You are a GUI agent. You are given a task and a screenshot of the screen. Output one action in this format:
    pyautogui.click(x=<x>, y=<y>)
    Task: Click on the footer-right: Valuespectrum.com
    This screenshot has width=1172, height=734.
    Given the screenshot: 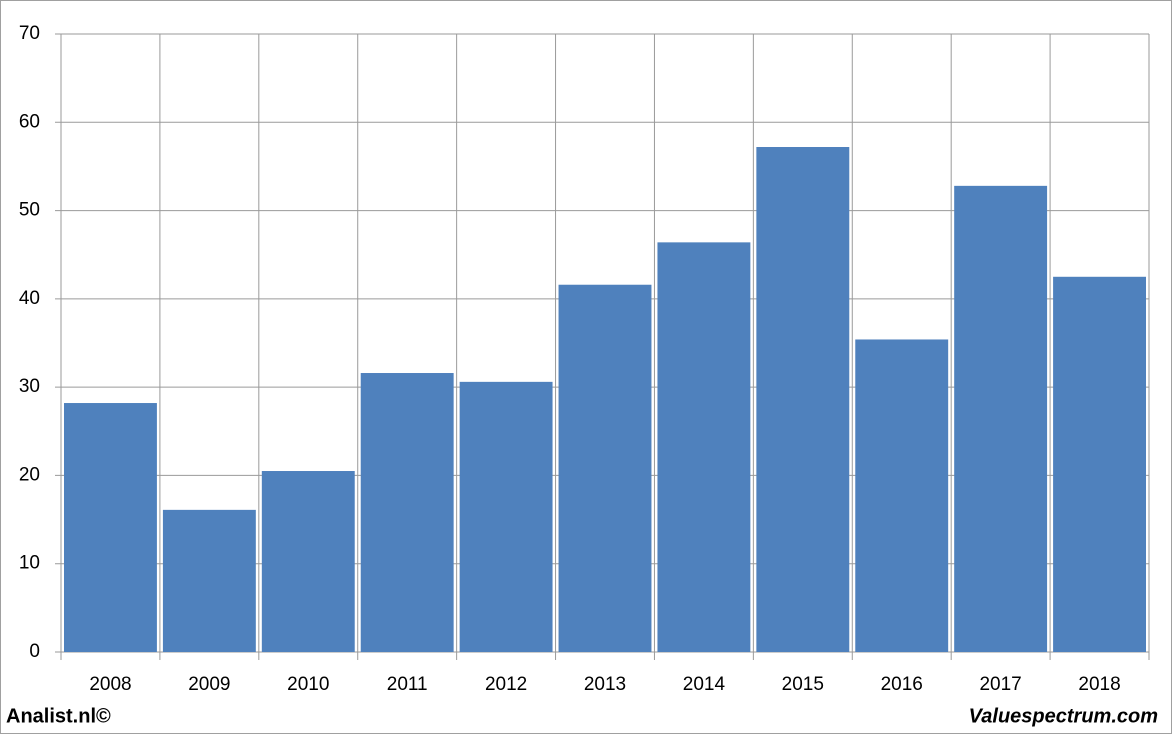 What is the action you would take?
    pyautogui.click(x=1063, y=716)
    